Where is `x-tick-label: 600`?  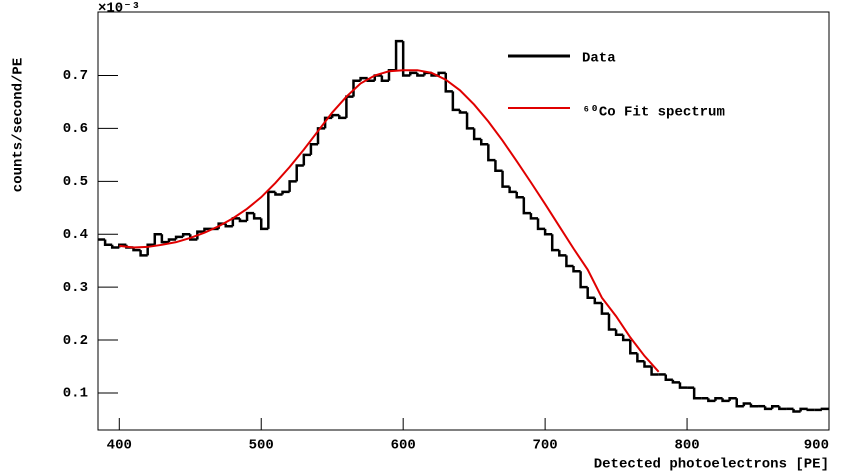 x-tick-label: 600 is located at coordinates (403, 446).